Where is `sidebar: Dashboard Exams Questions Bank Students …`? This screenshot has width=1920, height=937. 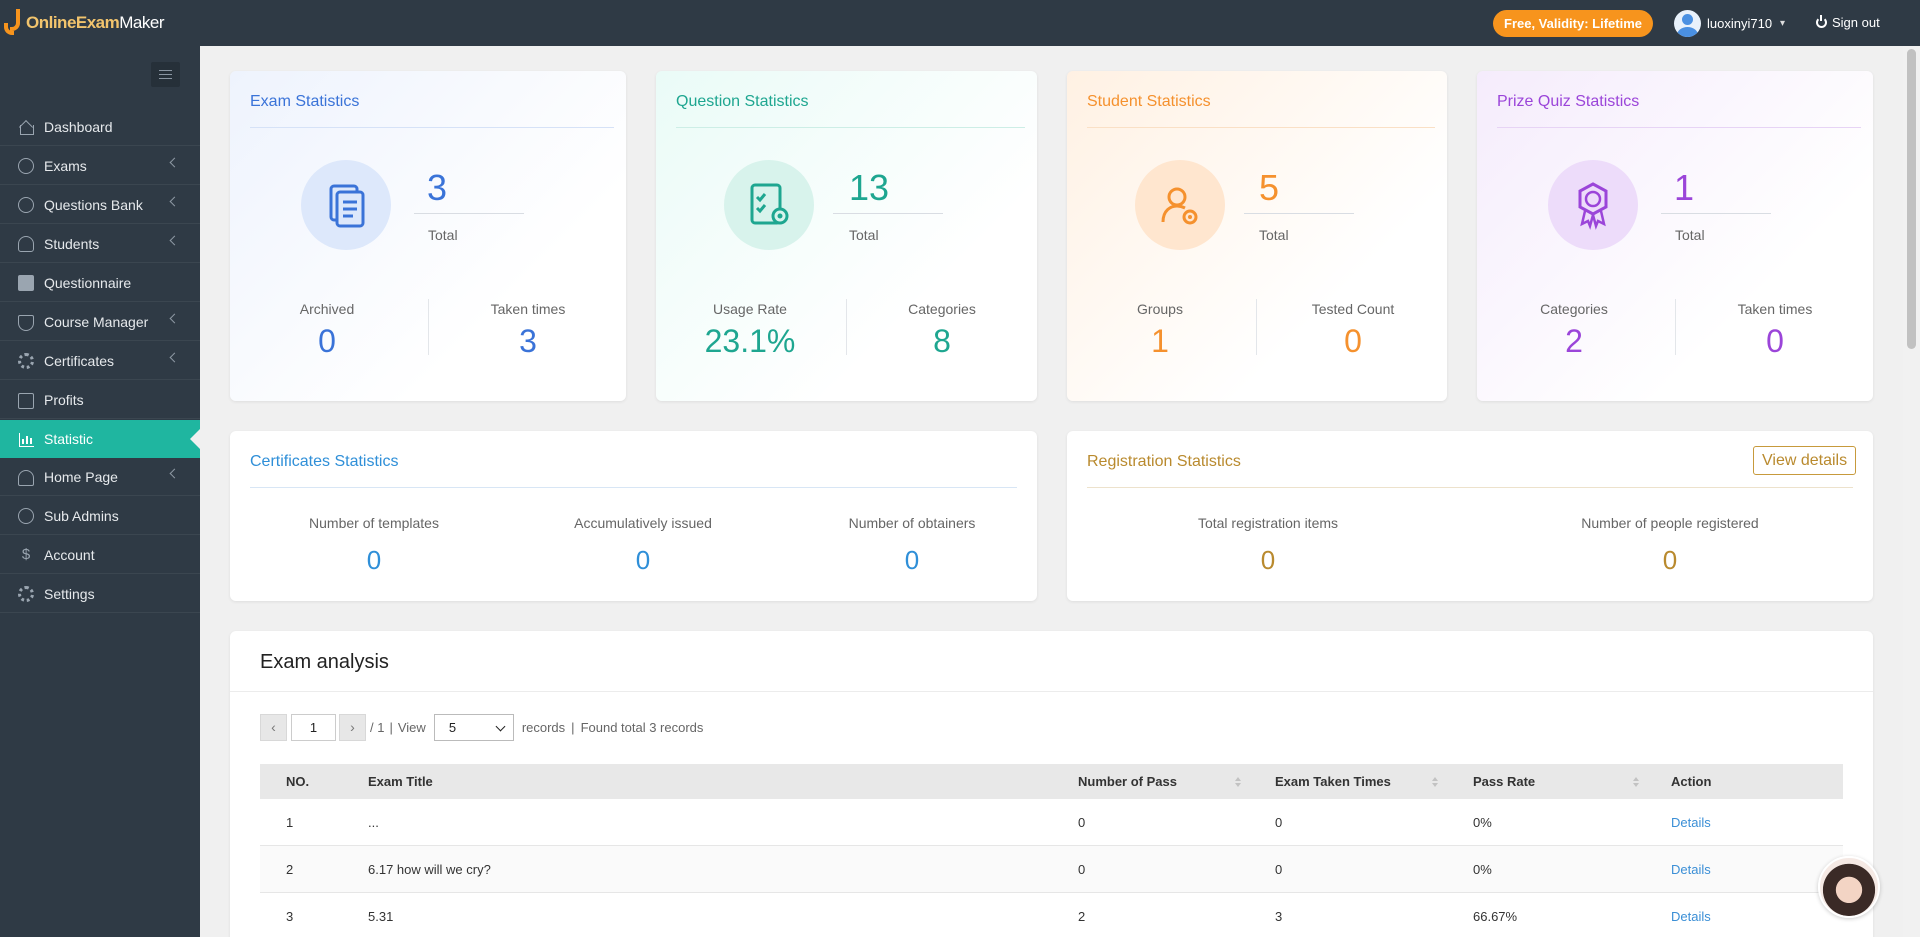 sidebar: Dashboard Exams Questions Bank Students … is located at coordinates (100, 491).